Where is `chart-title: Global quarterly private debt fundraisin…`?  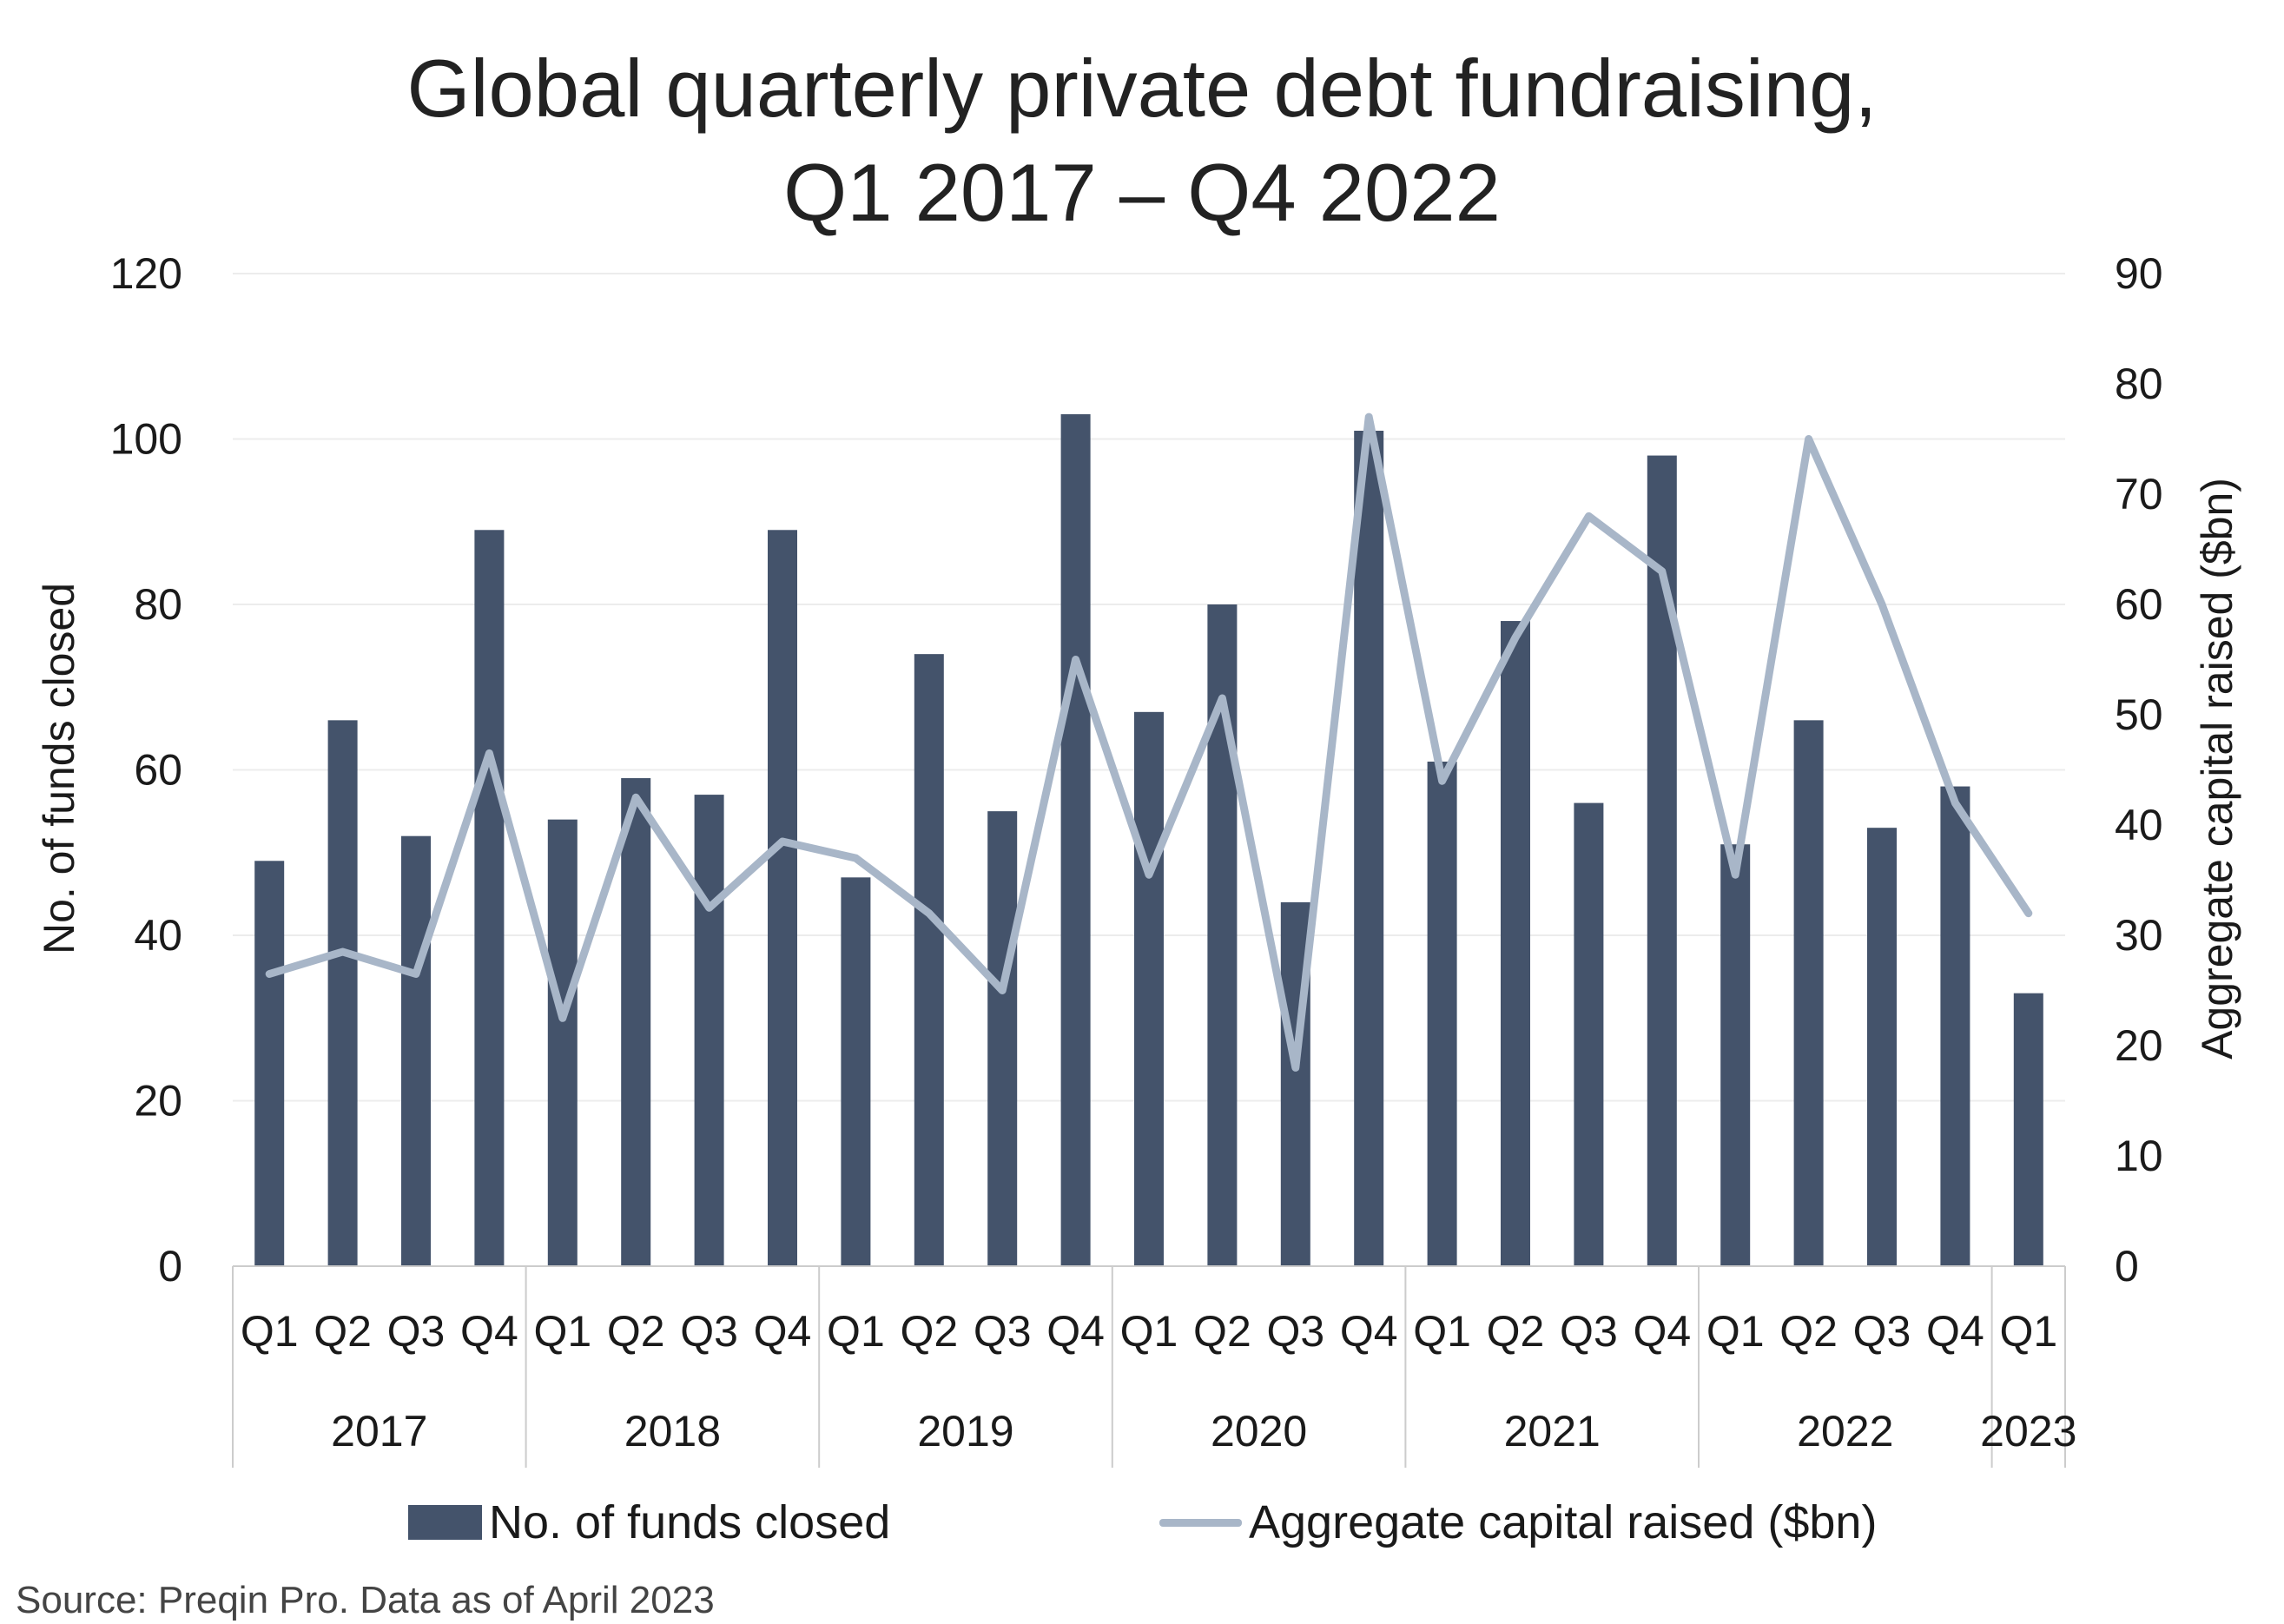 chart-title: Global quarterly private debt fundraisin… is located at coordinates (1142, 88).